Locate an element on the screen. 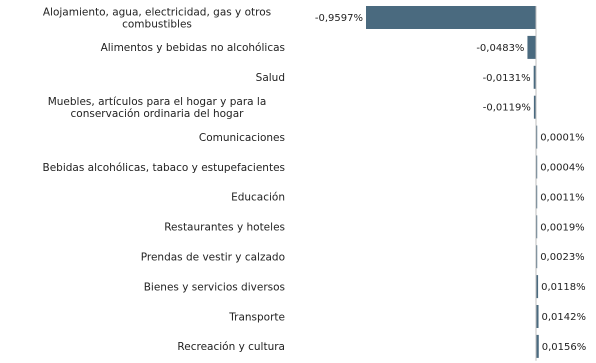 This screenshot has height=363, width=596. category-label-2: Alimentos y bebidas no alcohólicas is located at coordinates (193, 48).